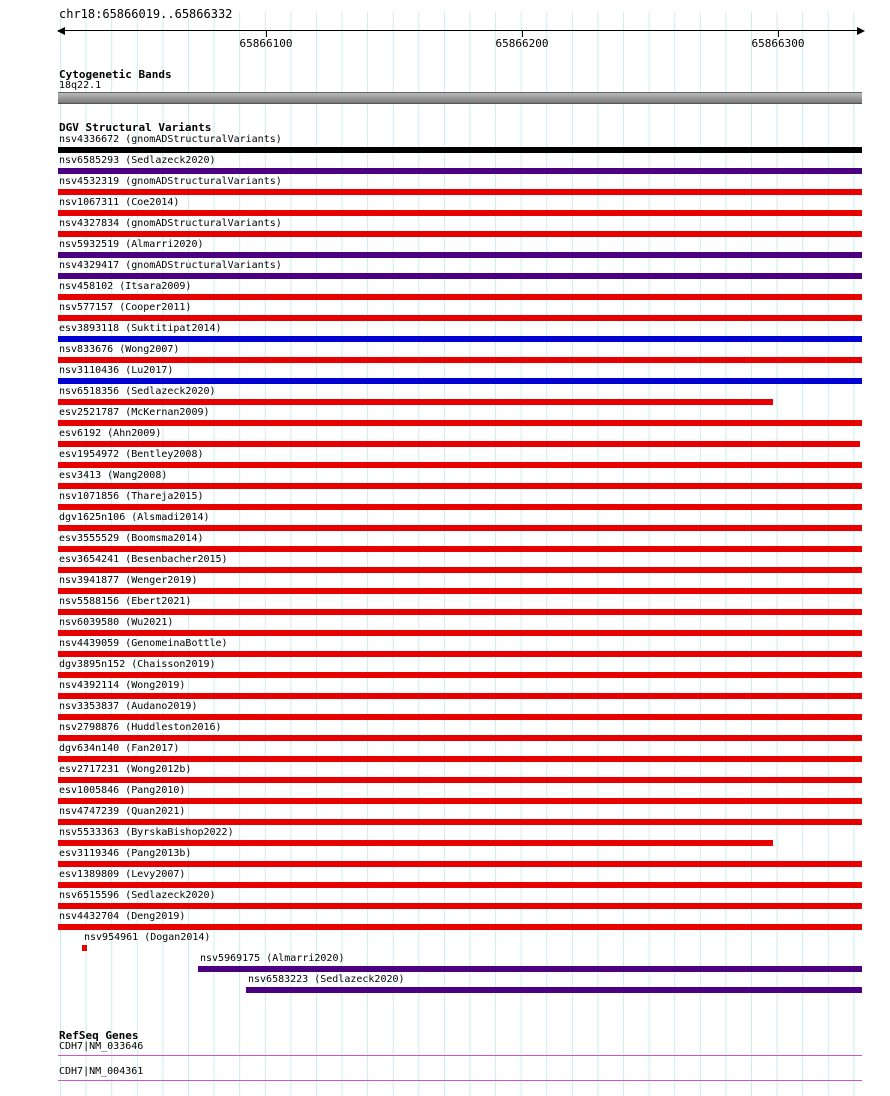 This screenshot has width=890, height=1096. I want to click on gene-track: CDH7|NM_033646 CDH7|NM_004361, so click(460, 1066).